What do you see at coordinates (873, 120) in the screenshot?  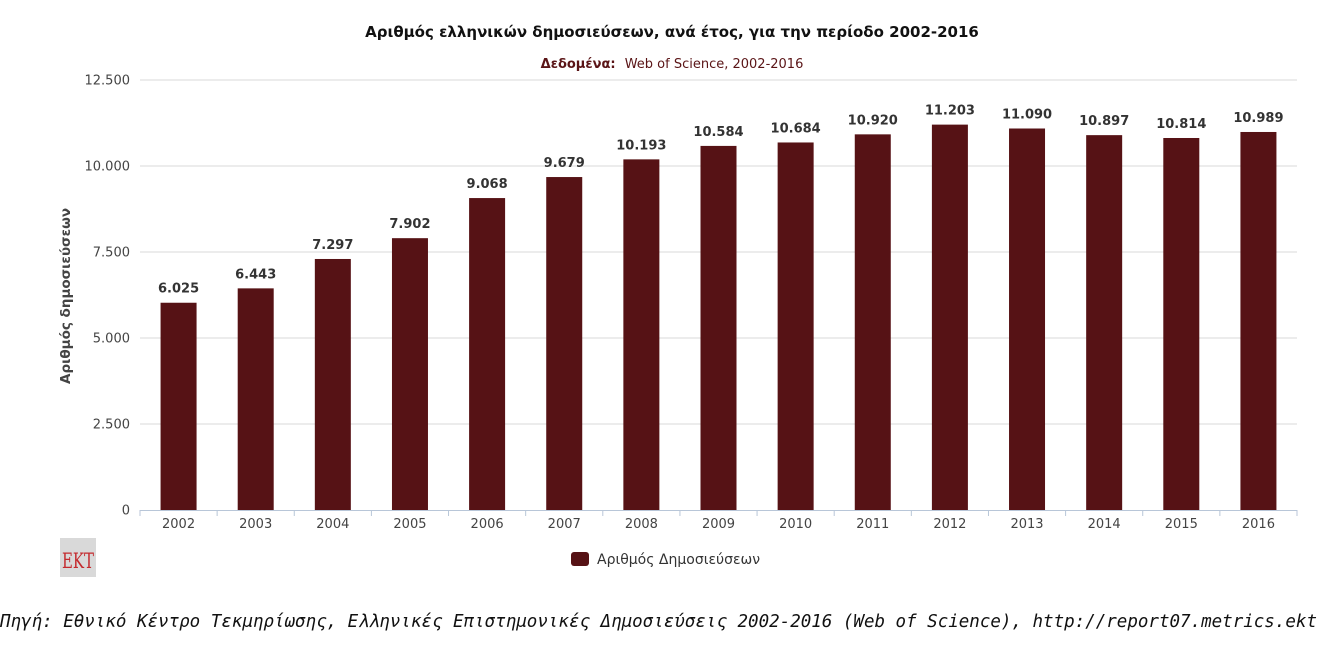 I see `data-label: 10.920` at bounding box center [873, 120].